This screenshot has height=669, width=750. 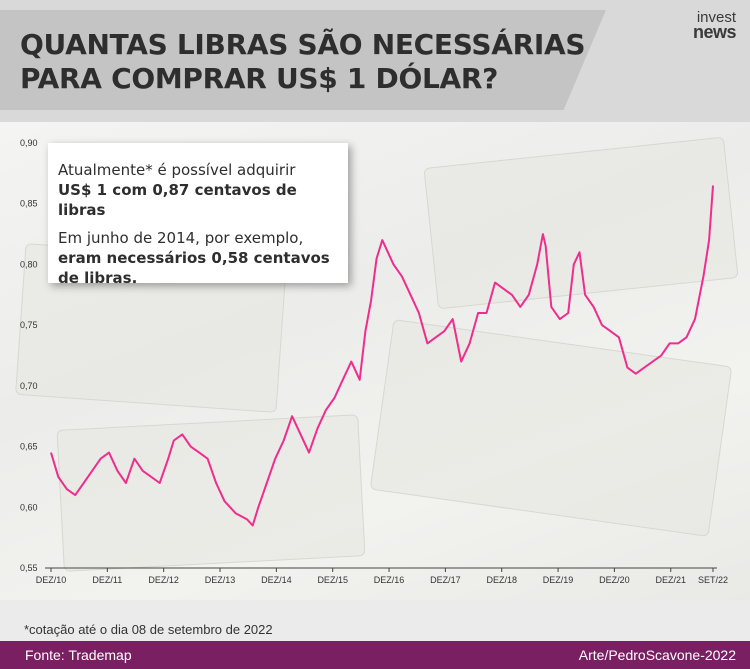 I want to click on x-tick-label: DEZ/15, so click(x=332, y=580).